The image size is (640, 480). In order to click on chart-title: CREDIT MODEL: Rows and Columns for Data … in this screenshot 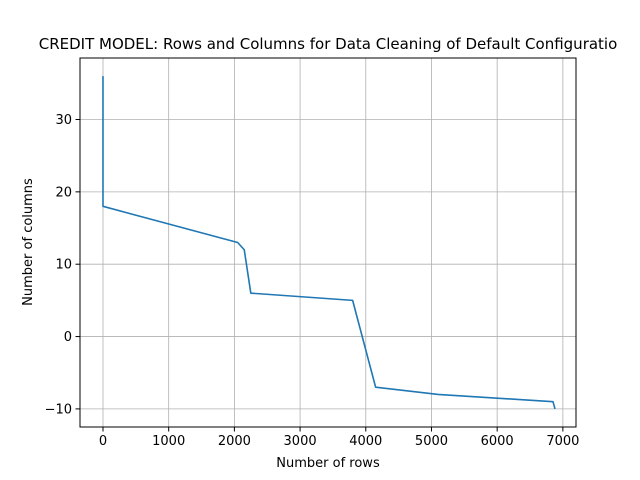, I will do `click(328, 44)`.